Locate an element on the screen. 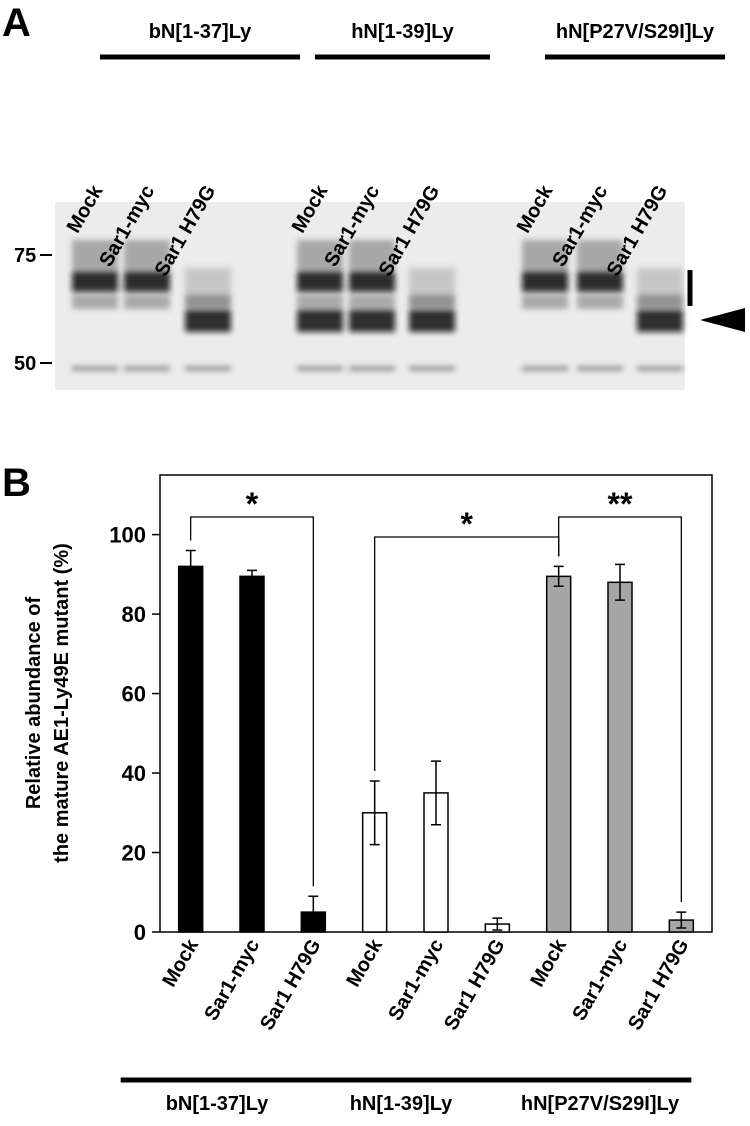 The height and width of the screenshot is (1126, 750). arrowhead is located at coordinates (722, 320).